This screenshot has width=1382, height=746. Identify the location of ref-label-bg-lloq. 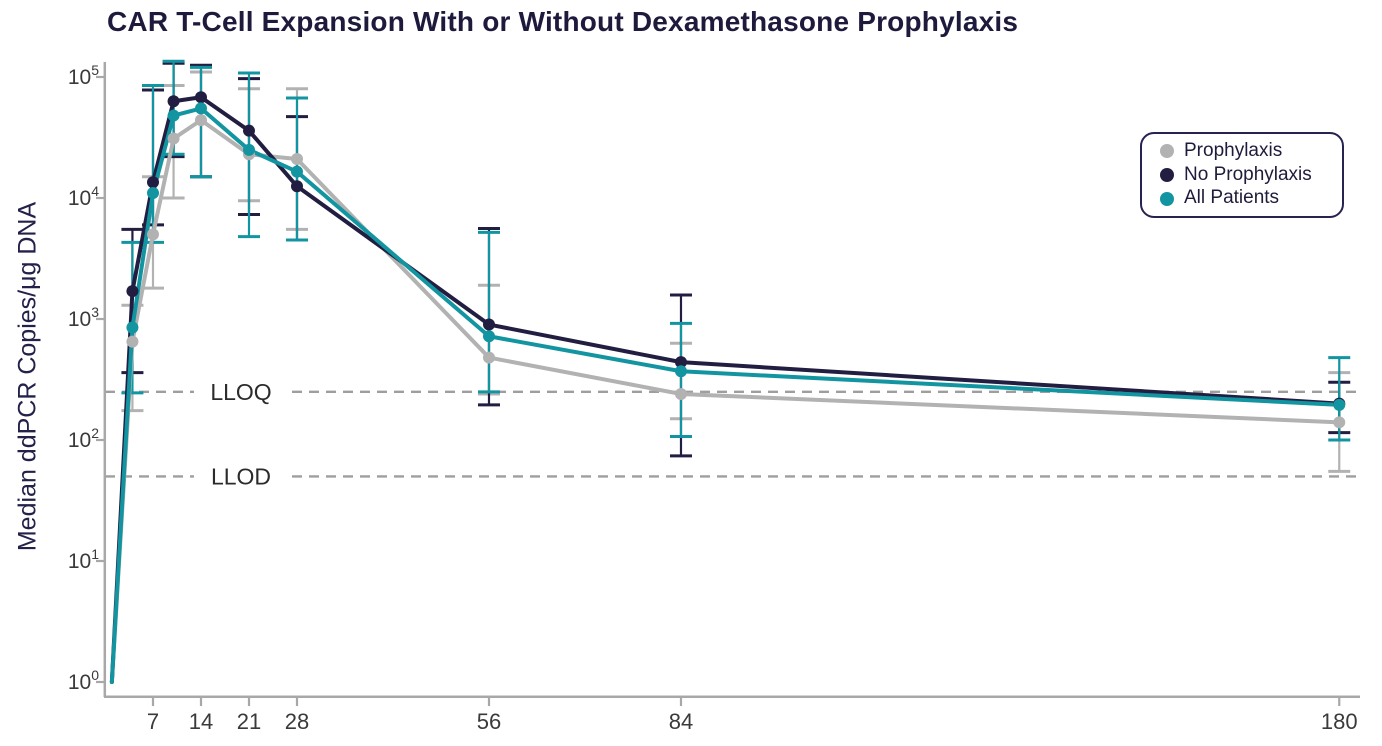
(241, 391).